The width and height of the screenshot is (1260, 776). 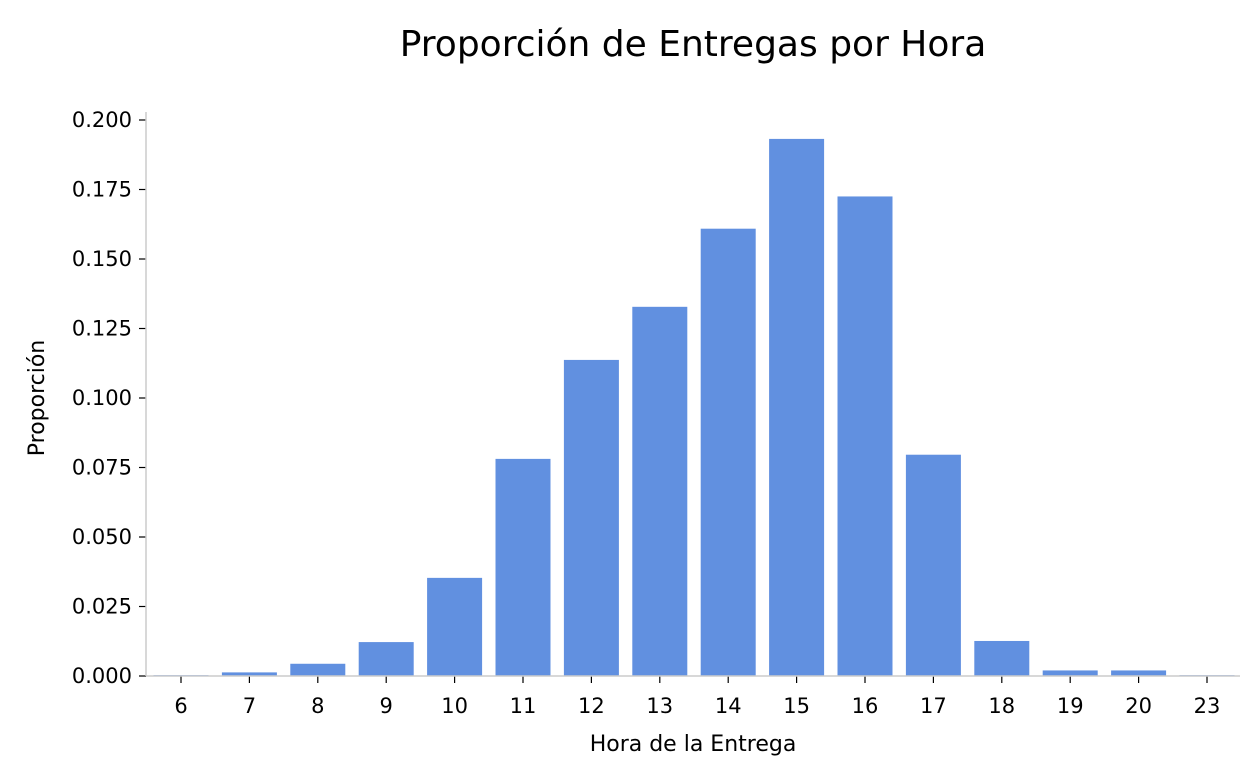 I want to click on x-tick-label: 11, so click(x=523, y=706).